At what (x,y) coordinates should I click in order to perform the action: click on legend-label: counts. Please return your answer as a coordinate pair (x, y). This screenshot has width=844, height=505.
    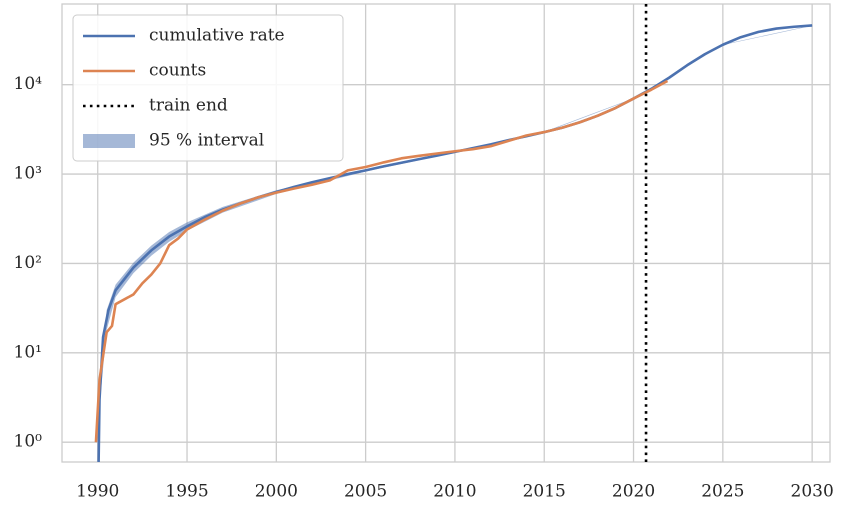
    Looking at the image, I should click on (177, 71).